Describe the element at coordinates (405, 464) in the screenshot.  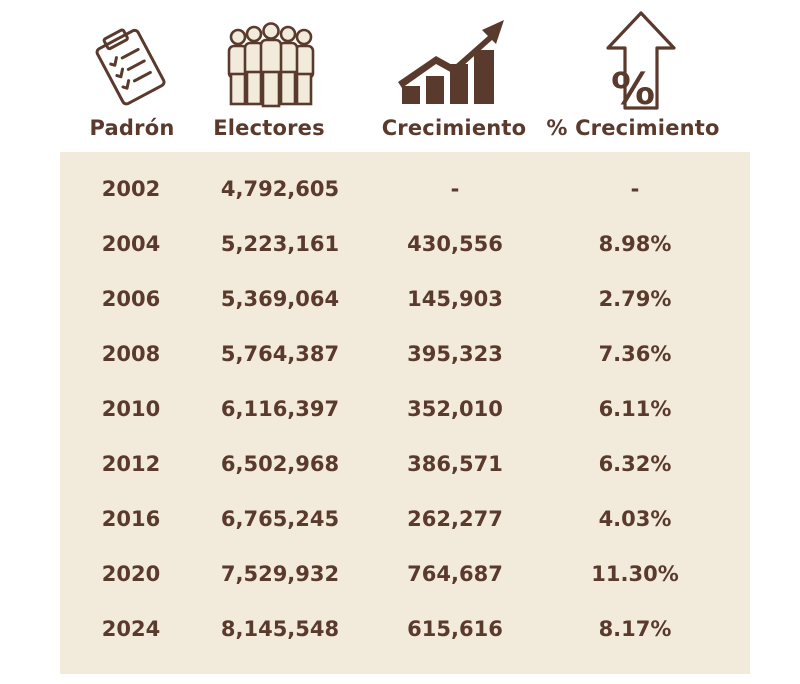
I see `table-row: 2012 6,502,968 386,571 6.32%` at that location.